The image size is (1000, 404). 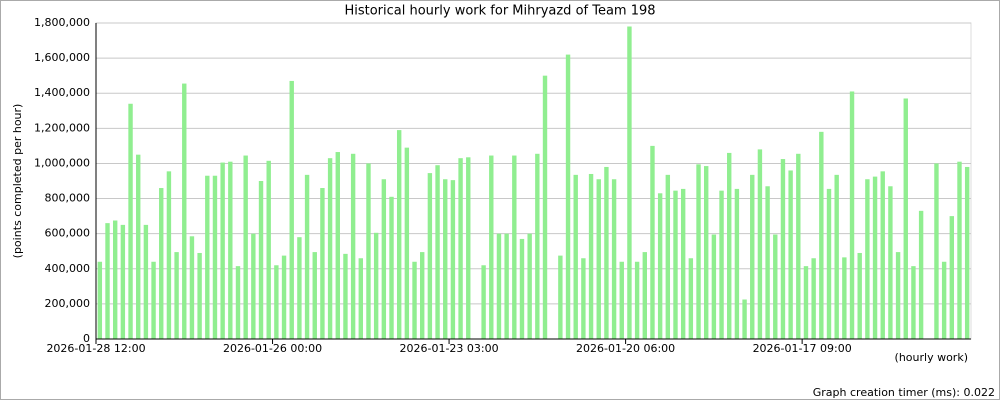 I want to click on x-tick-label: 2026-01-28 12:00, so click(x=95, y=348).